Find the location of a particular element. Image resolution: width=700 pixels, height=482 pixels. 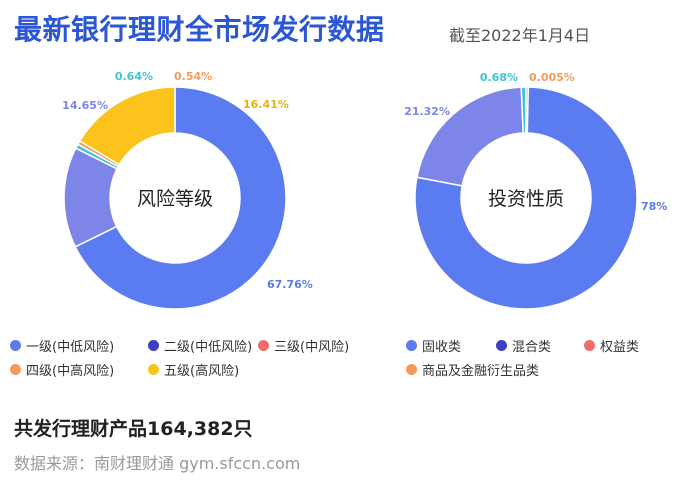

slice-value-label: 16.41% is located at coordinates (266, 104).